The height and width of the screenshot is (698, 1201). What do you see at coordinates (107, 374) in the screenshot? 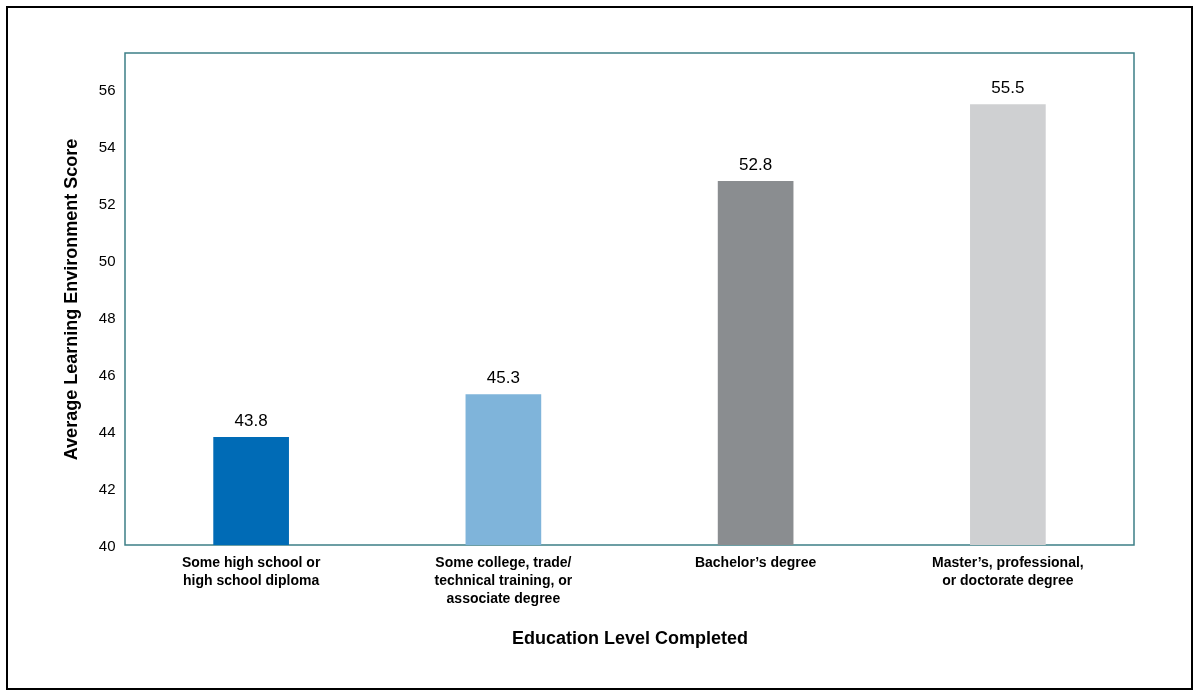
I see `y-tick-label: 46` at bounding box center [107, 374].